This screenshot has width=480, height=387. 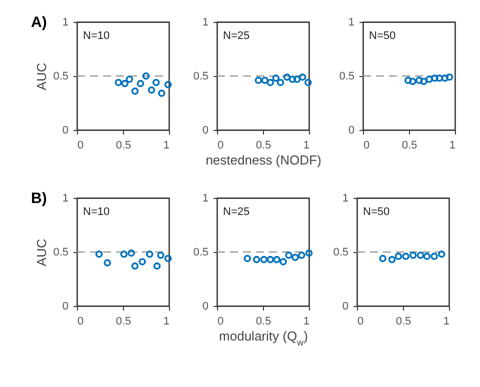 I want to click on chart-title: A), so click(x=39, y=22).